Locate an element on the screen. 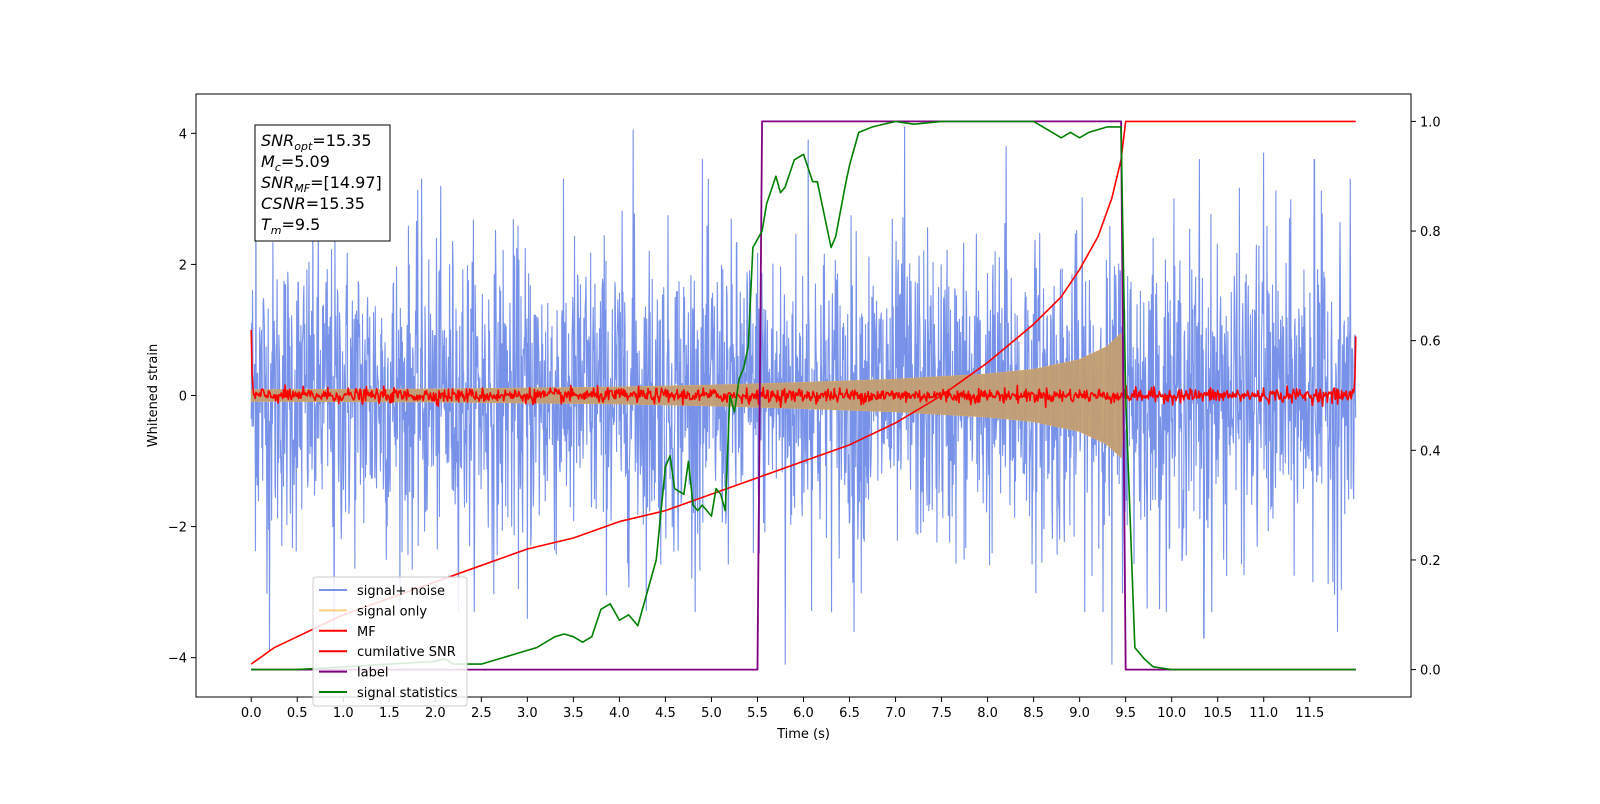  y-tick-label: 4 is located at coordinates (183, 134).